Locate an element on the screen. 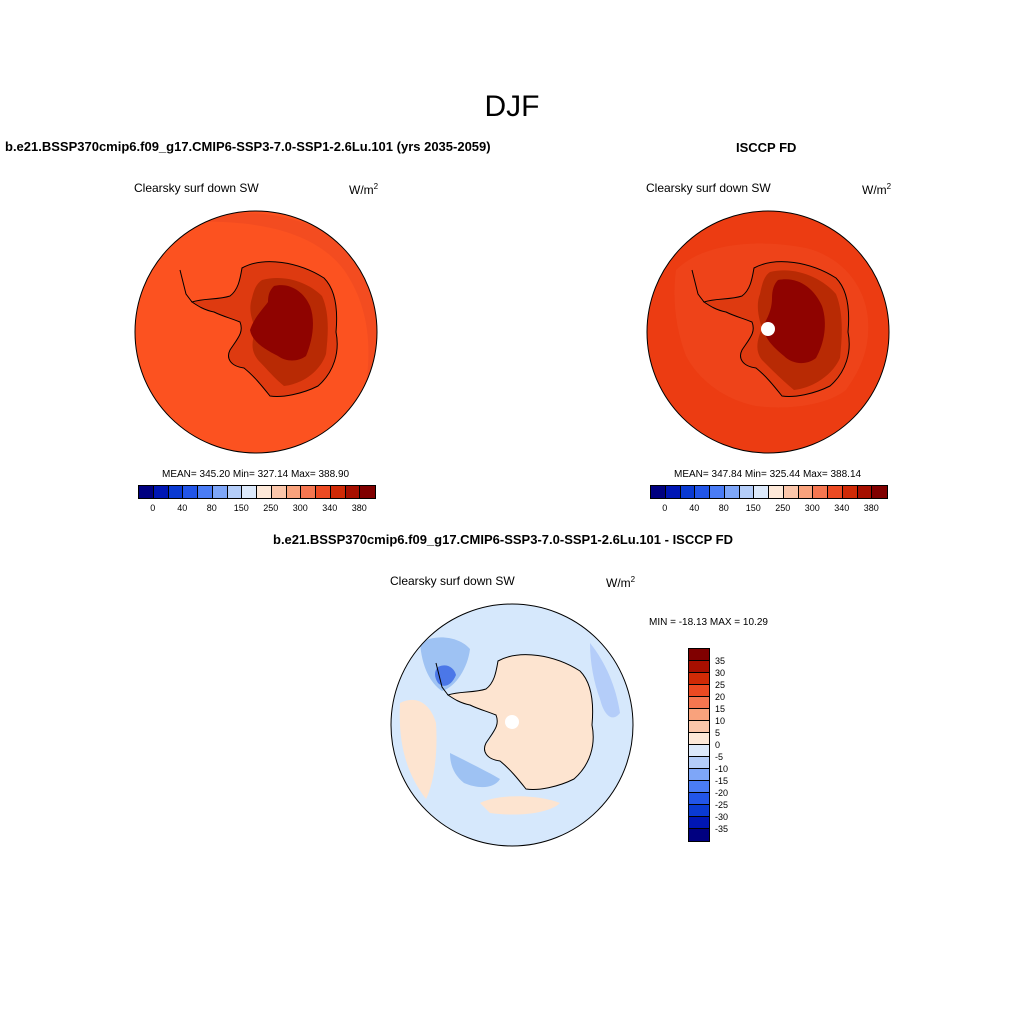 This screenshot has width=1024, height=1024. diff-map-cool-patch-ne is located at coordinates (605, 680).